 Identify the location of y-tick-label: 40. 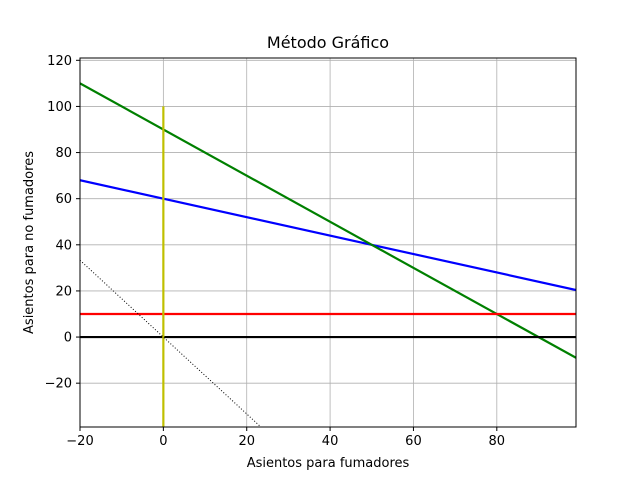
(63, 245).